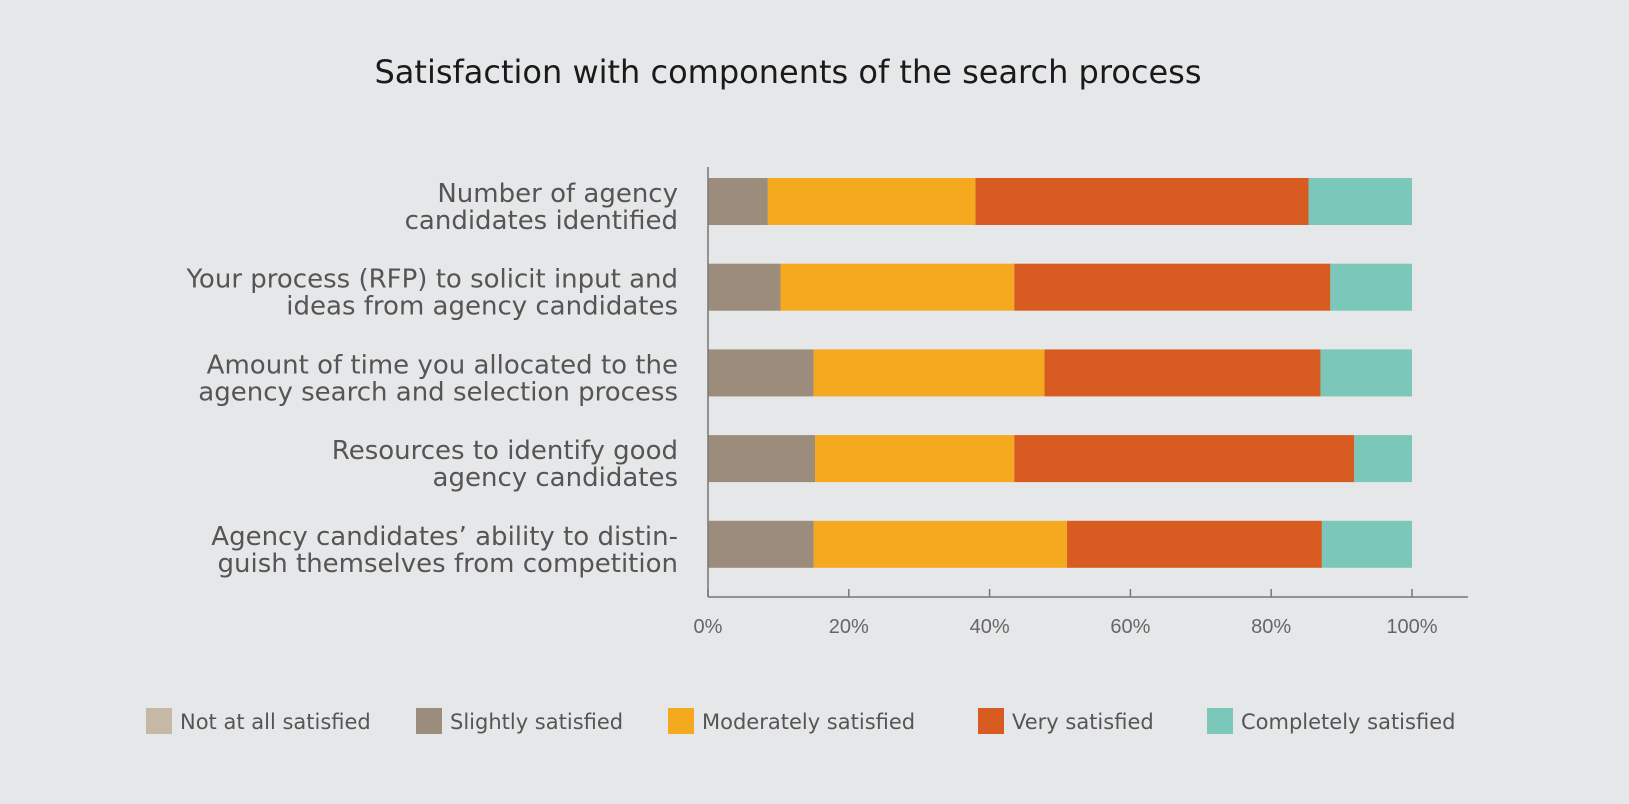 The width and height of the screenshot is (1629, 804). I want to click on legend-label: Completely satisfied, so click(1348, 722).